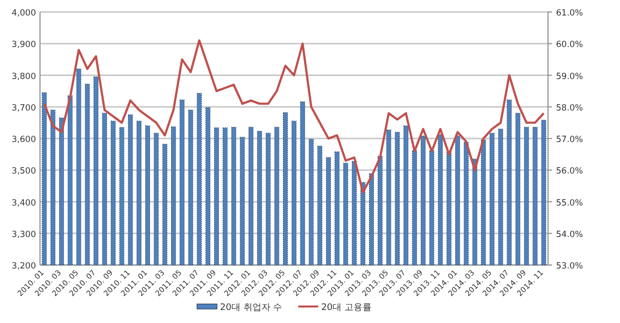  I want to click on legend-label: 20대 취업자 수, so click(251, 308).